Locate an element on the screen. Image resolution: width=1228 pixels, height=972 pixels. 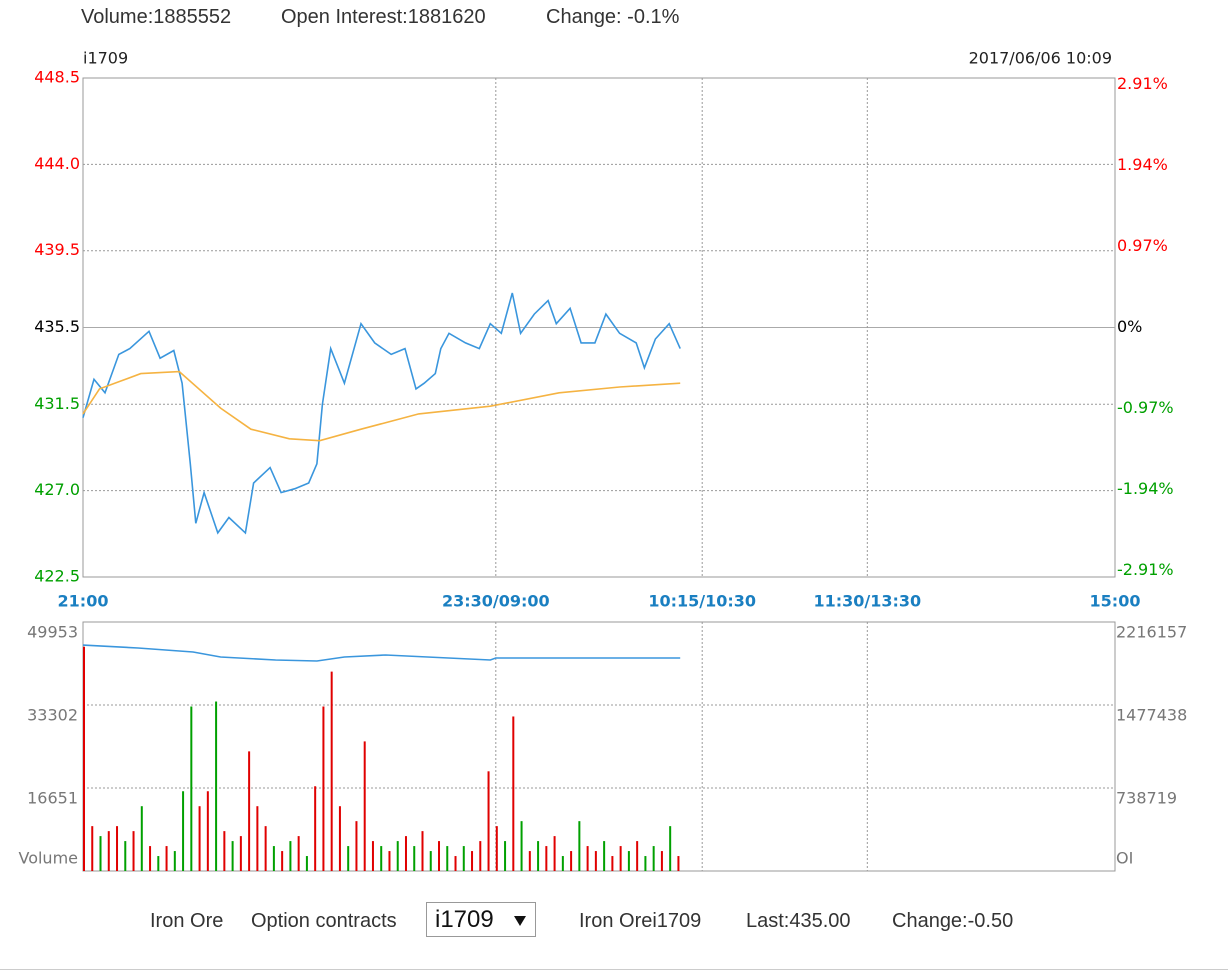
y-tick-label: 435.5 is located at coordinates (57, 326).